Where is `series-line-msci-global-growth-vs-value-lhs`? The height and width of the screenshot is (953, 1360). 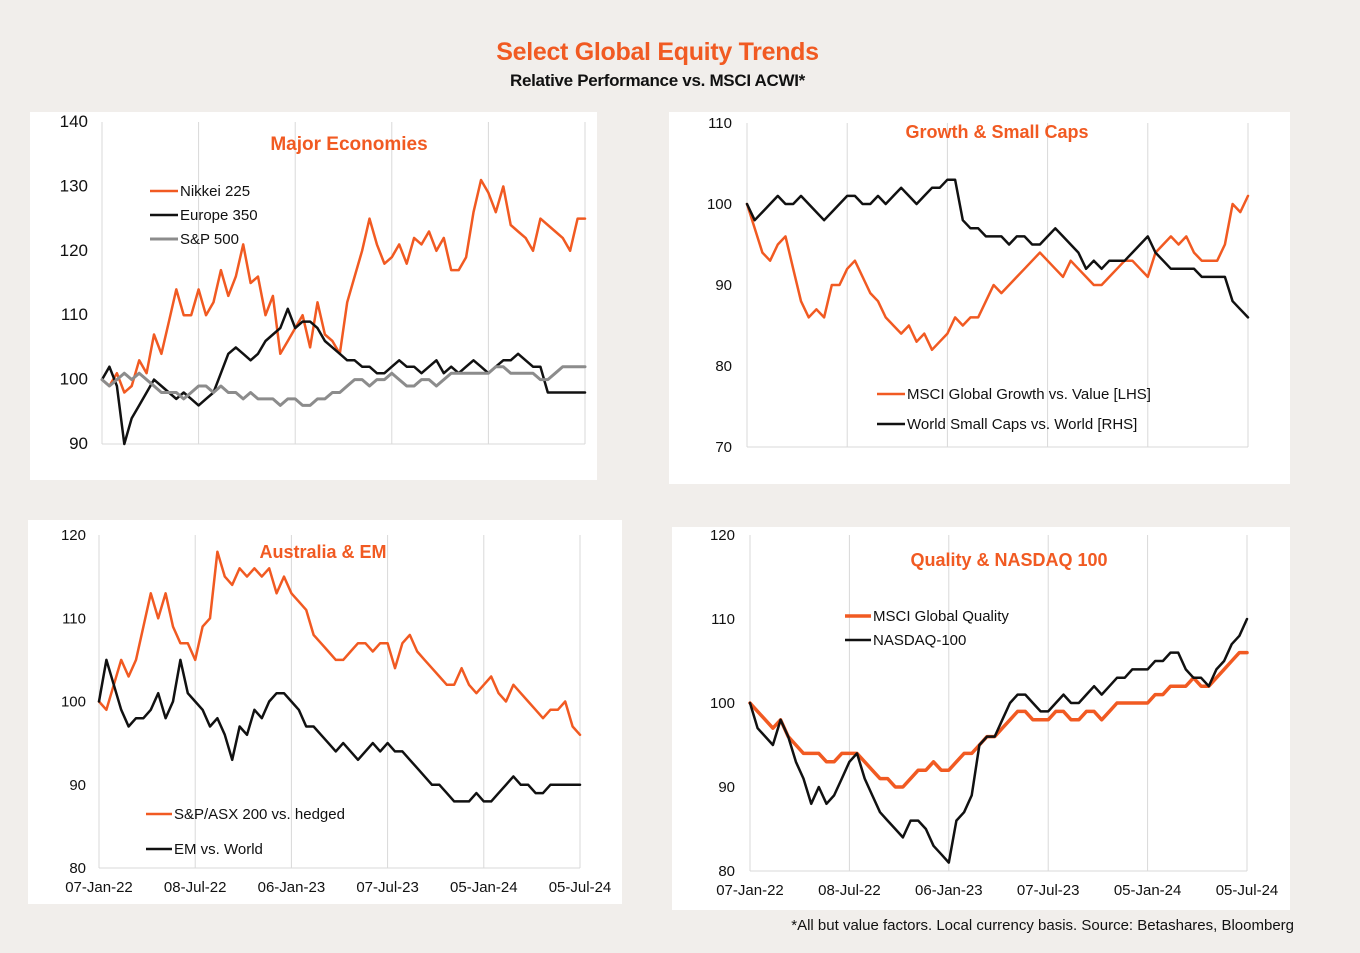
series-line-msci-global-growth-vs-value-lhs is located at coordinates (997, 273).